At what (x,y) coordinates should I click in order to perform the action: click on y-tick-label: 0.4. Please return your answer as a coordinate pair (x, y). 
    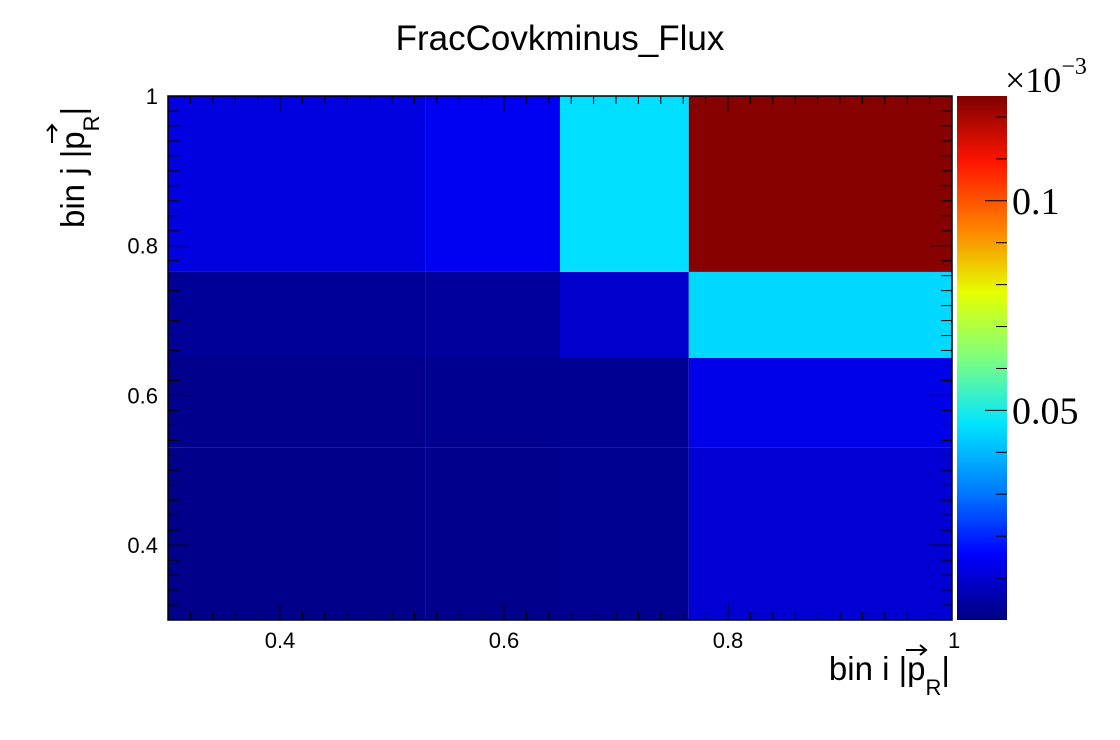
    Looking at the image, I should click on (142, 545).